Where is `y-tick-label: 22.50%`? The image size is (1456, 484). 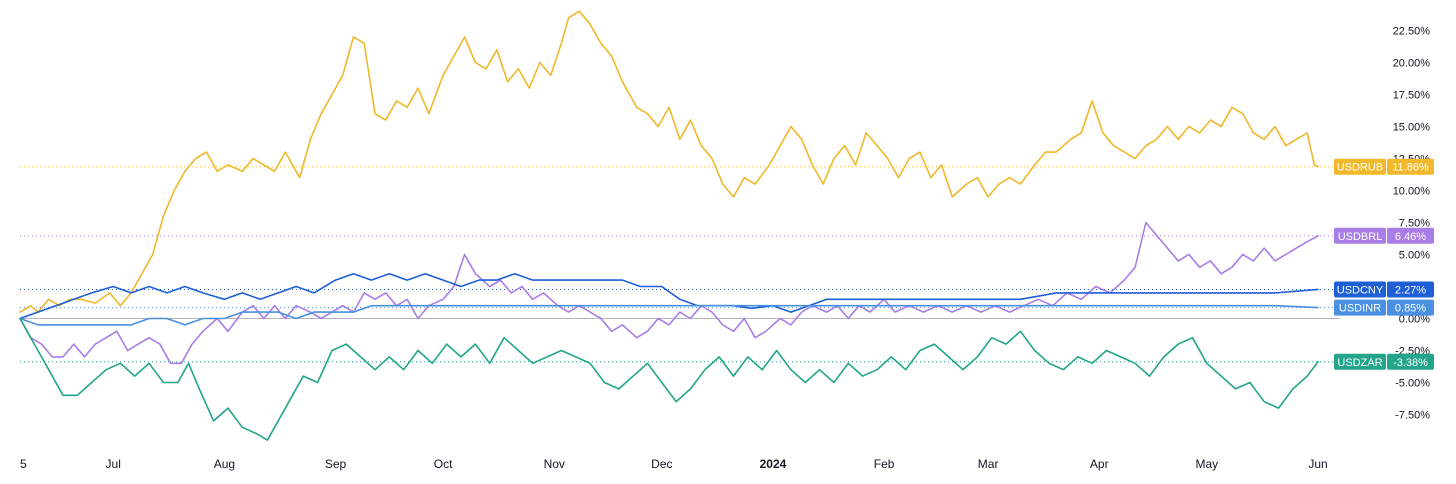 y-tick-label: 22.50% is located at coordinates (1412, 32).